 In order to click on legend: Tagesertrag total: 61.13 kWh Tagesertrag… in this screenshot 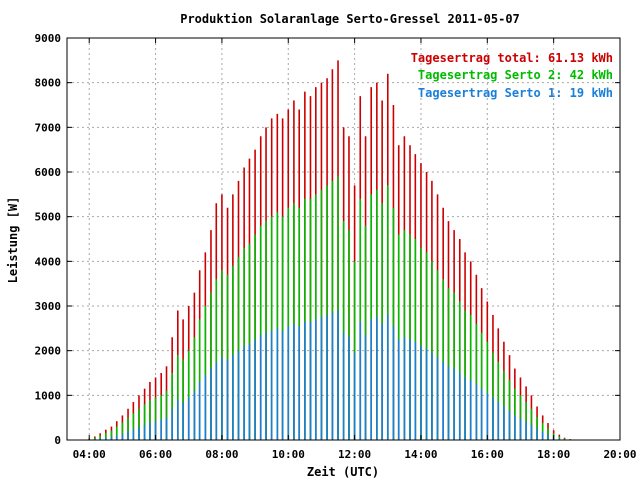, I will do `click(512, 75)`.